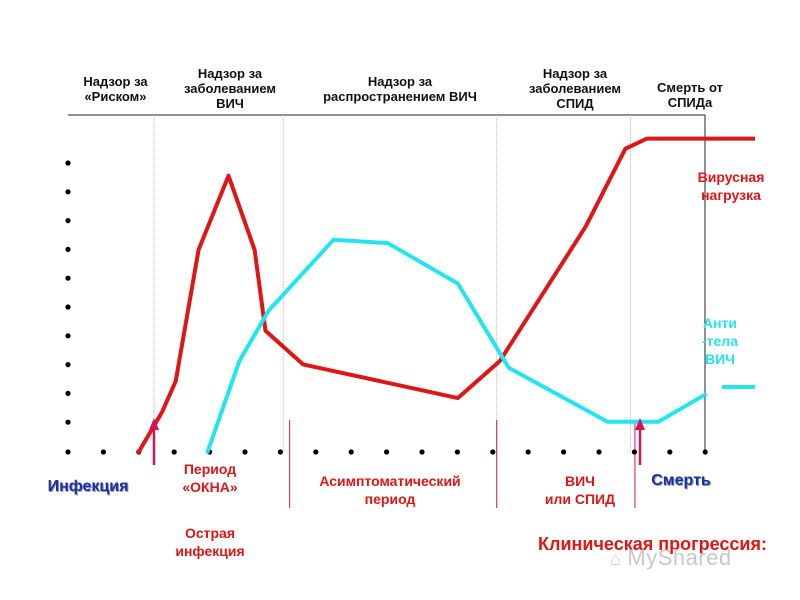 The image size is (800, 600). Describe the element at coordinates (731, 186) in the screenshot. I see `series-label-viral-load: Вирусная нагрузка` at that location.